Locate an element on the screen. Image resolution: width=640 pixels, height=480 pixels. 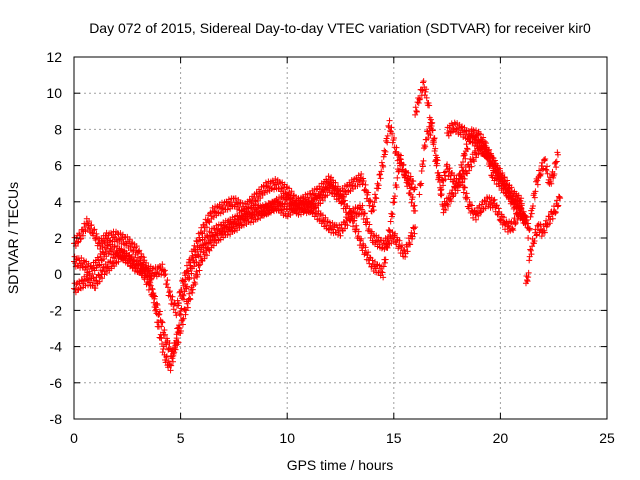
y-axis-label: SDTVAR / TECUs is located at coordinates (13, 238).